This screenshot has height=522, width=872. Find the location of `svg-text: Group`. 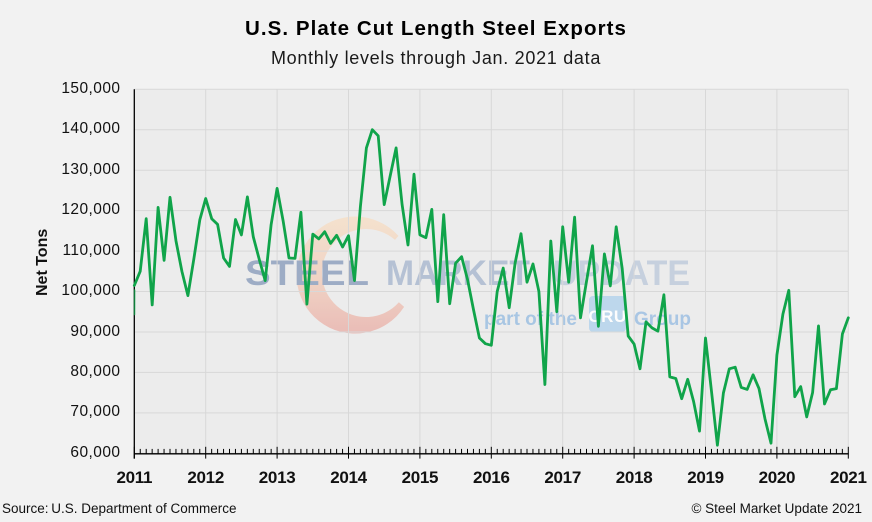

svg-text: Group is located at coordinates (662, 319).